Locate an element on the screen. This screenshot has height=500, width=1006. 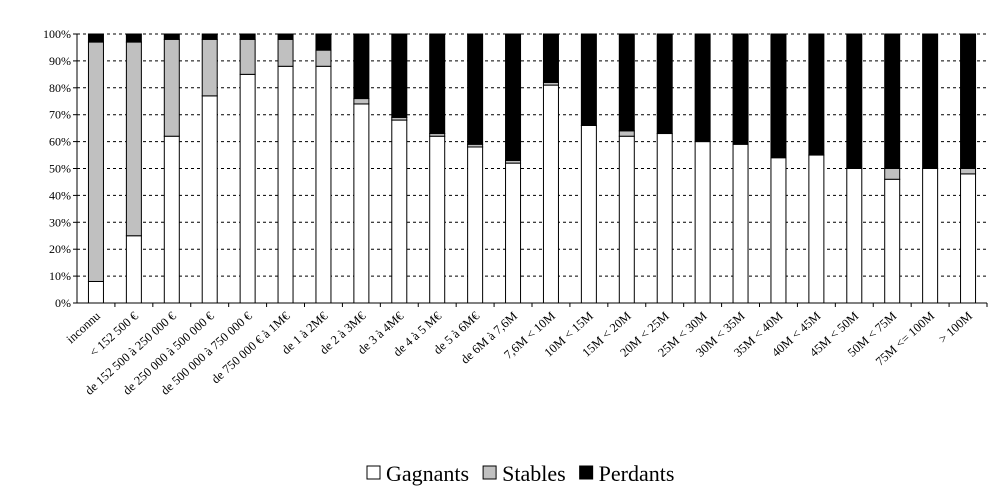
legend-swatch-stables is located at coordinates (489, 472).